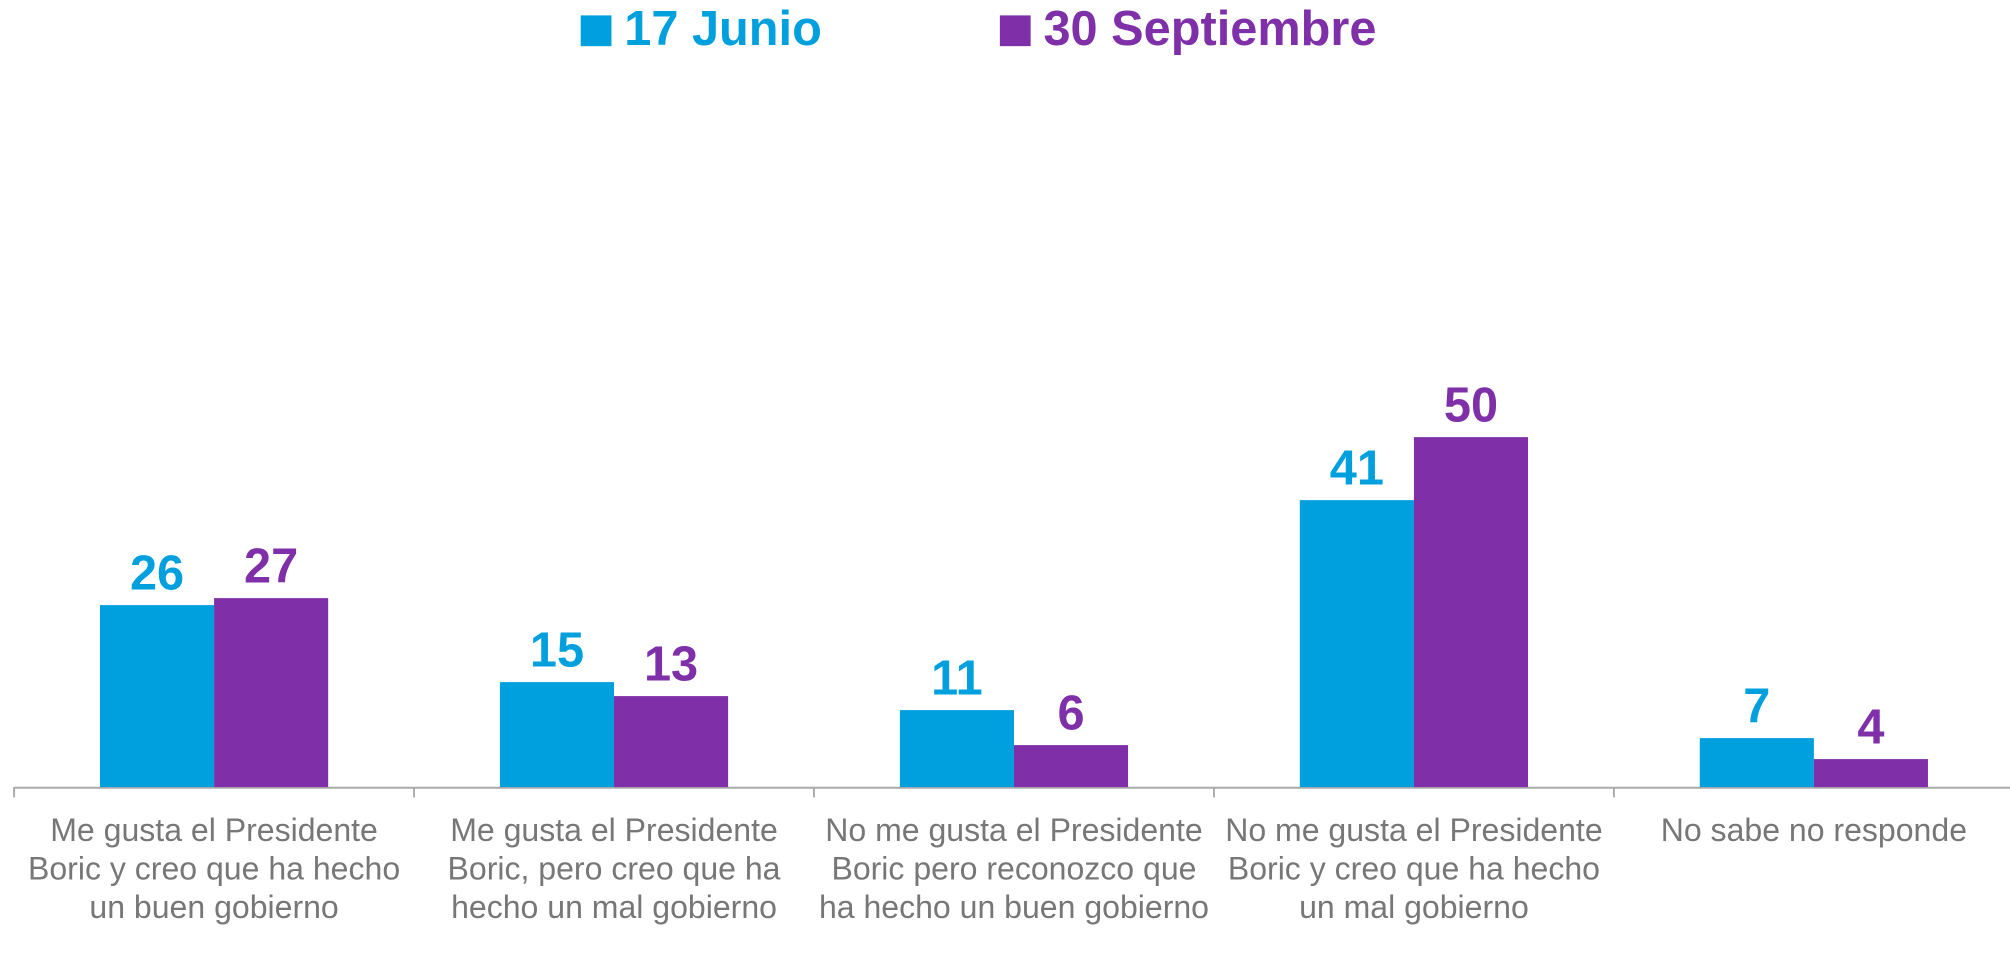  I want to click on value-label: 27, so click(271, 567).